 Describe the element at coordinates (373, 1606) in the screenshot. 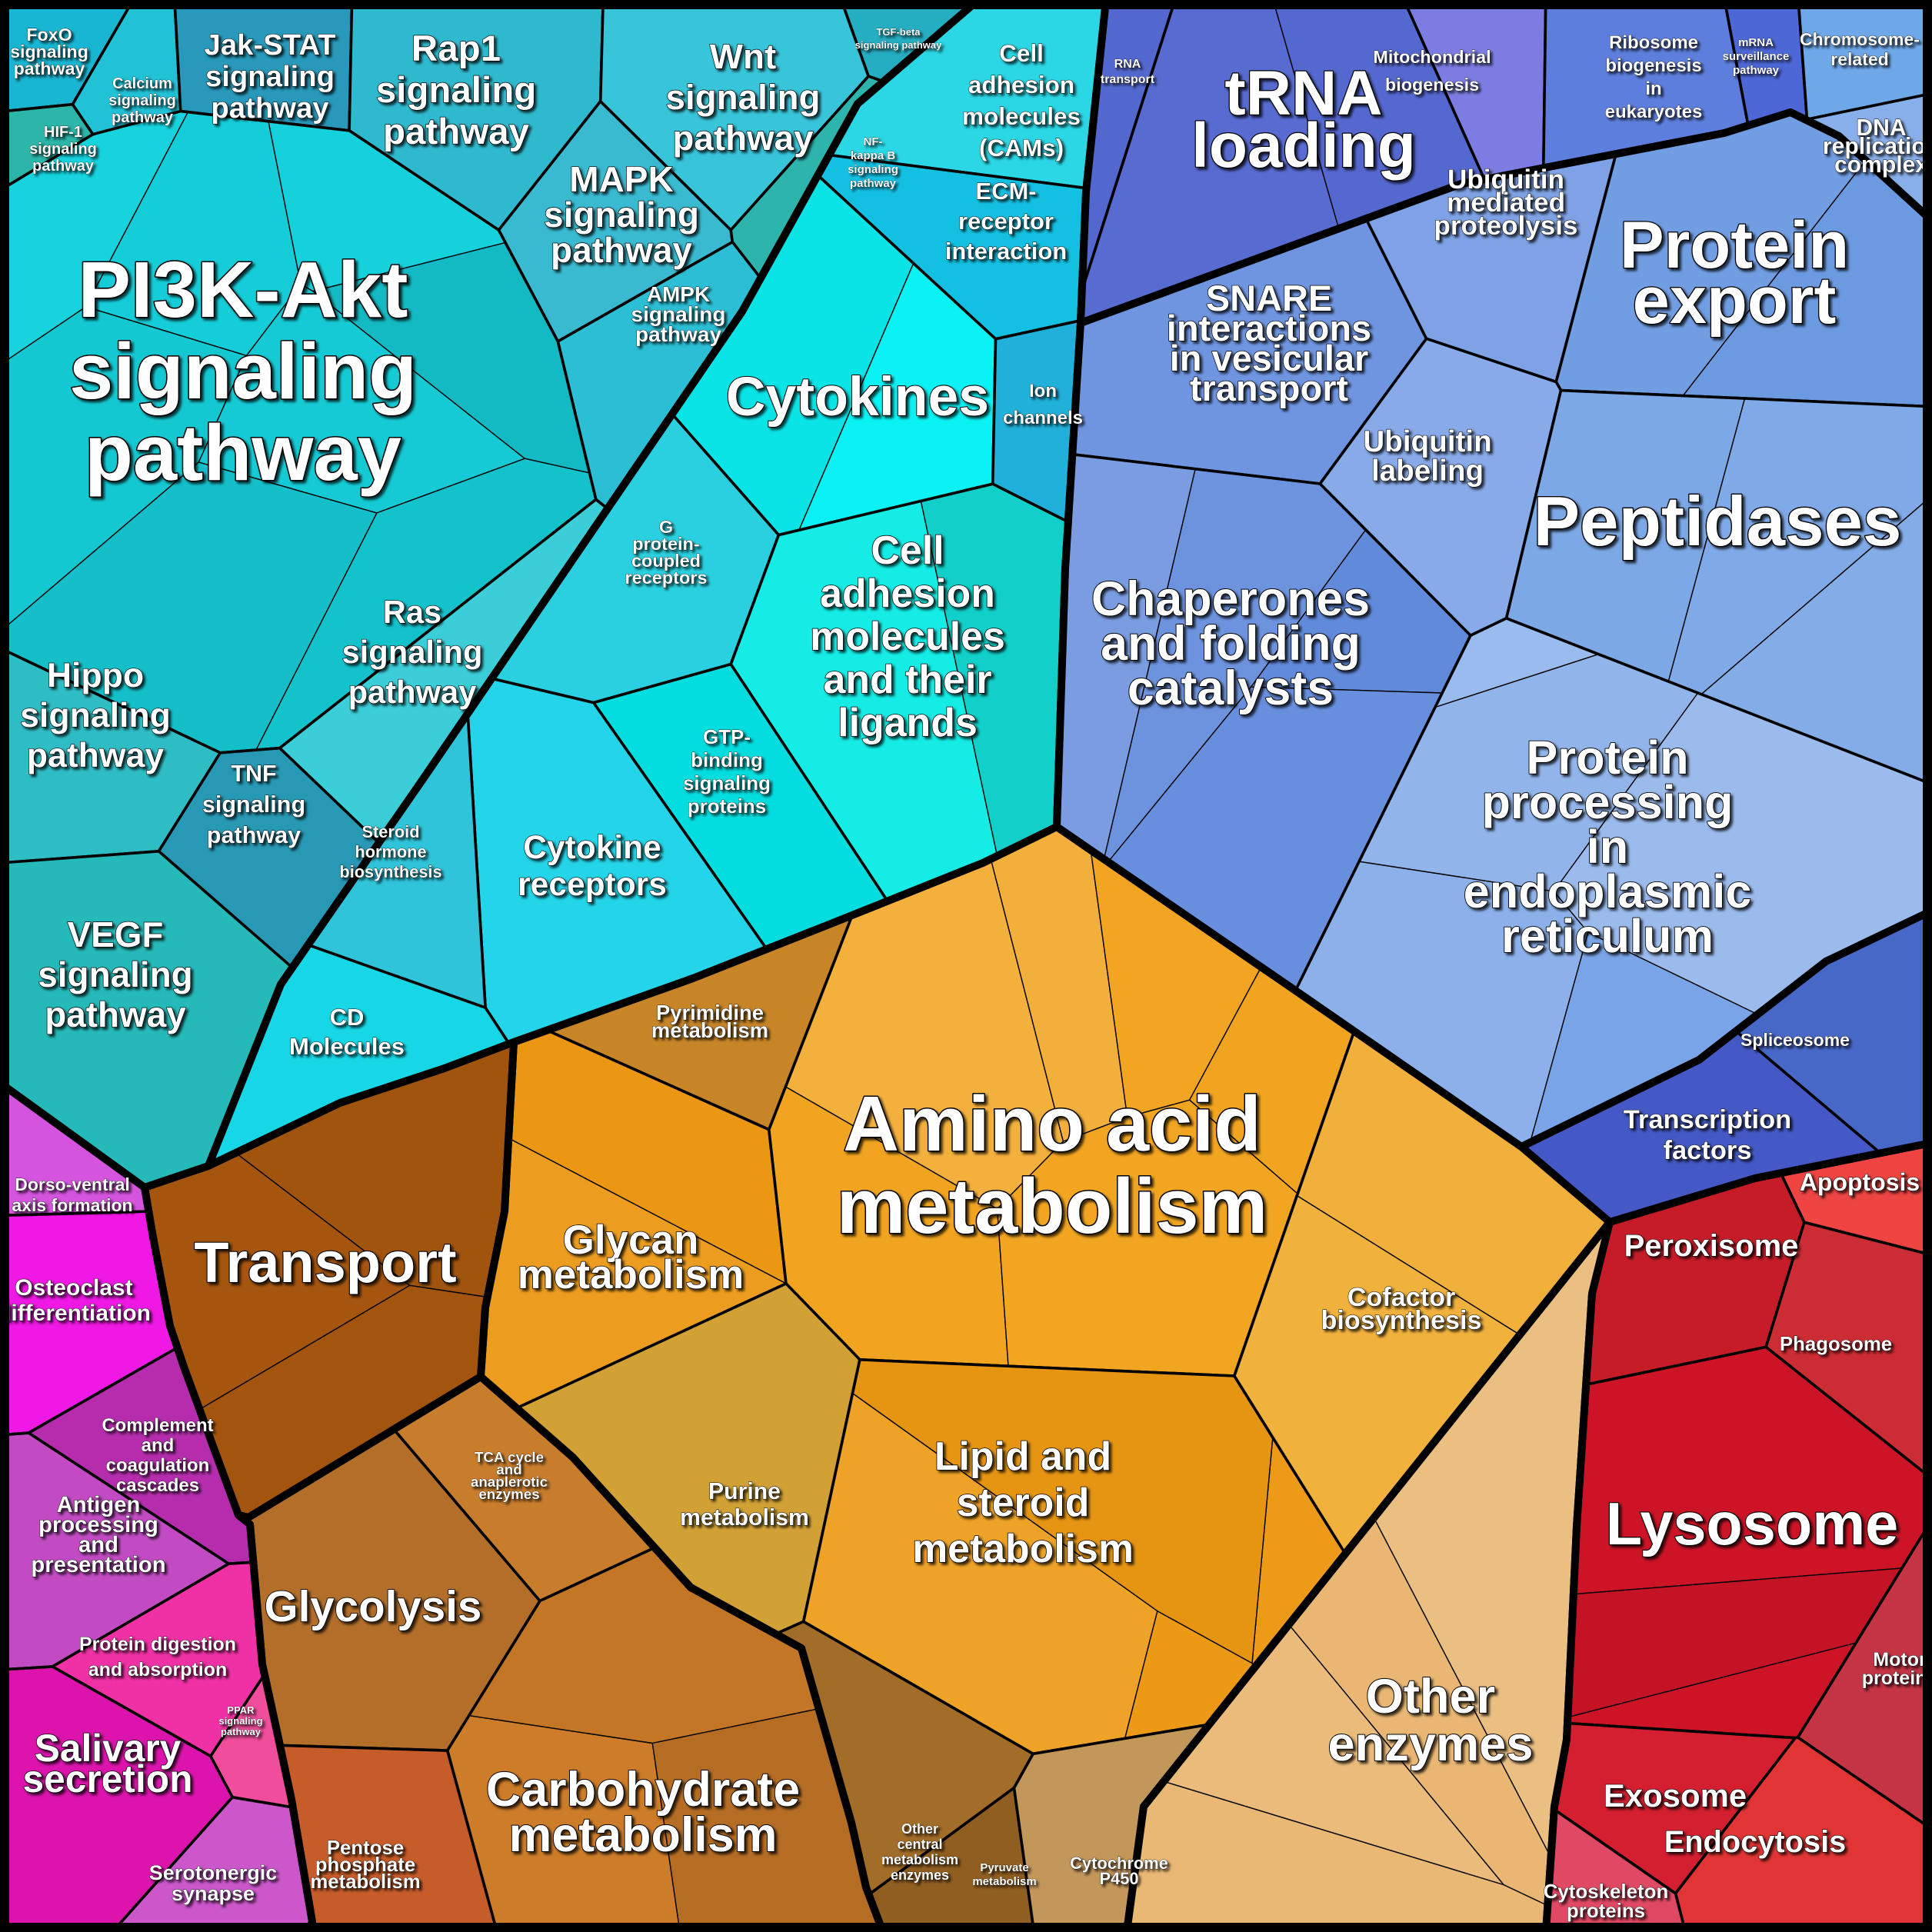

I see `svg-text: Glycolysis` at that location.